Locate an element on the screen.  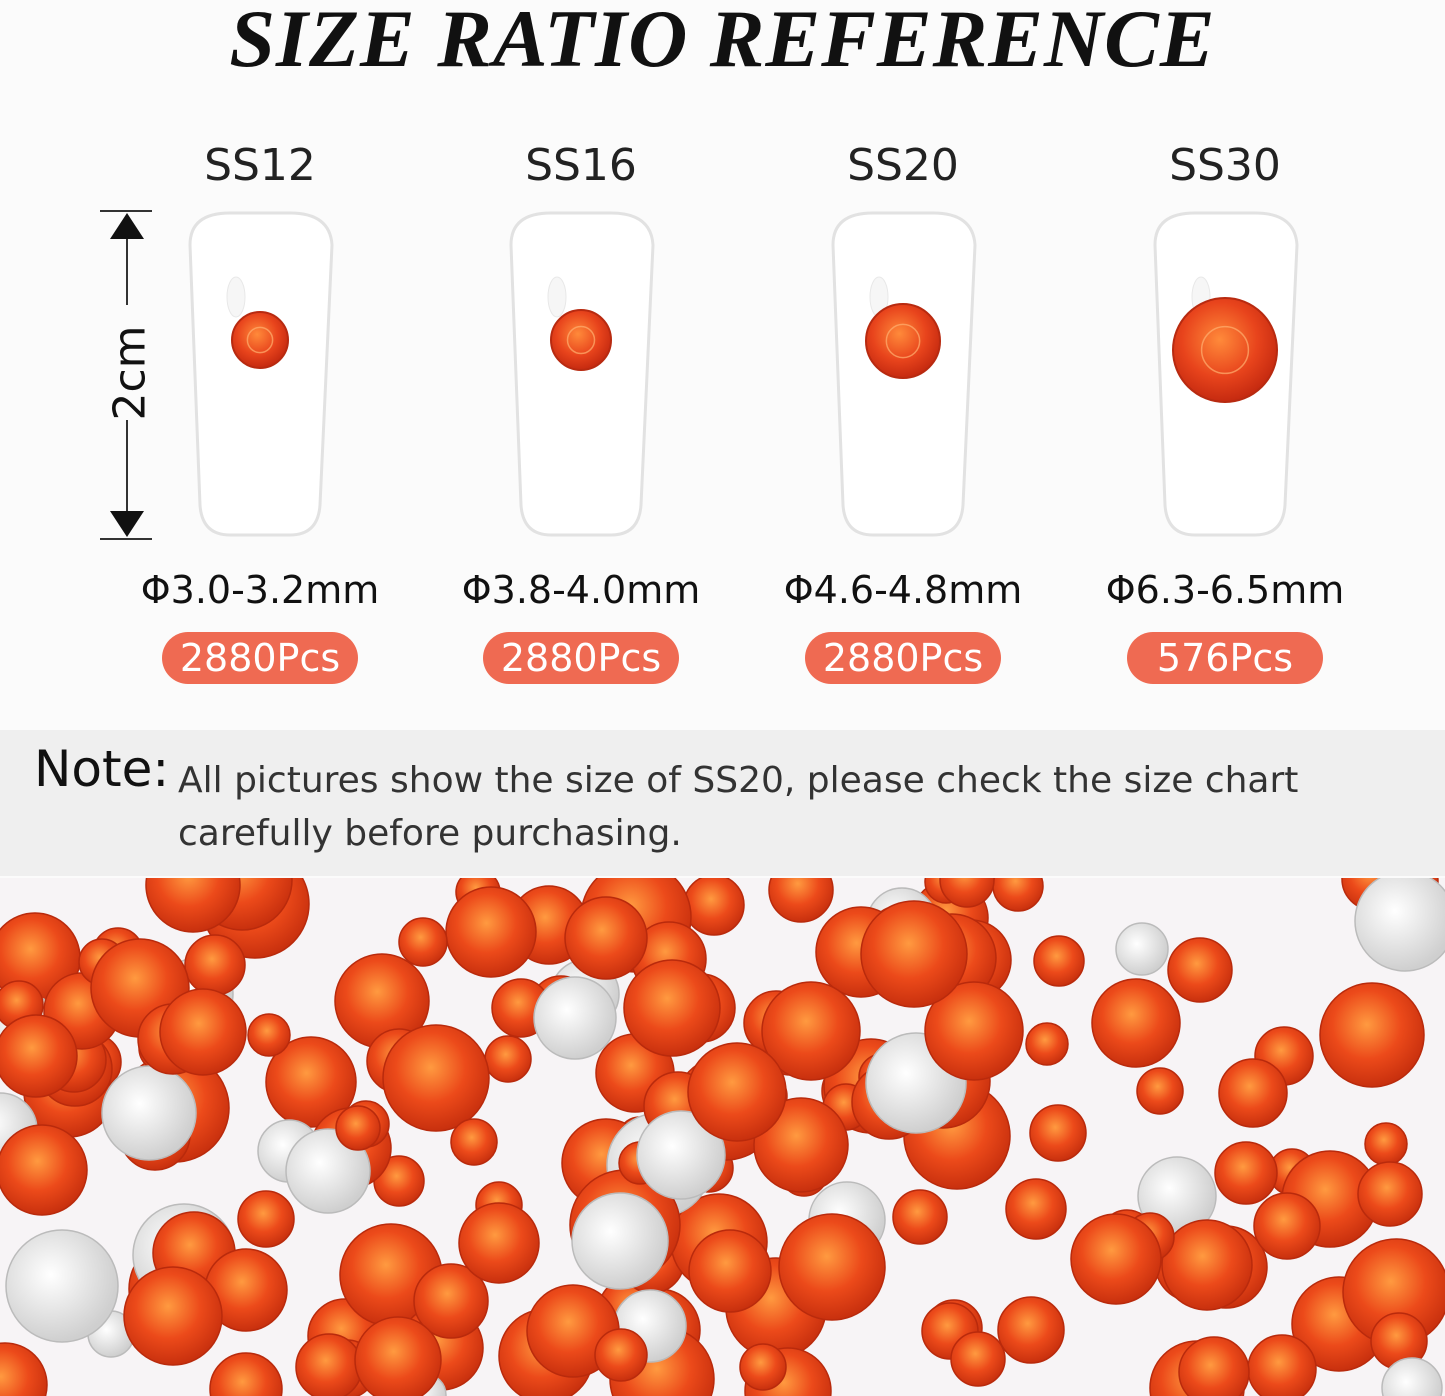
size-name: SS30 is located at coordinates (1225, 165).